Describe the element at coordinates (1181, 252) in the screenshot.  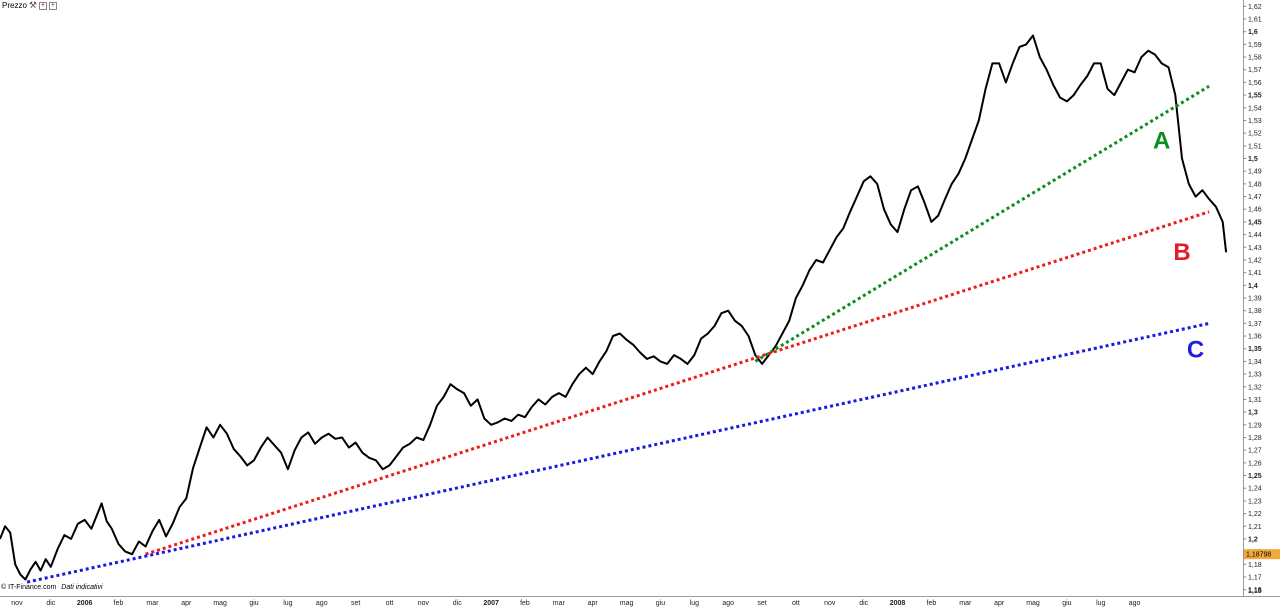
I see `annotation-b: B` at that location.